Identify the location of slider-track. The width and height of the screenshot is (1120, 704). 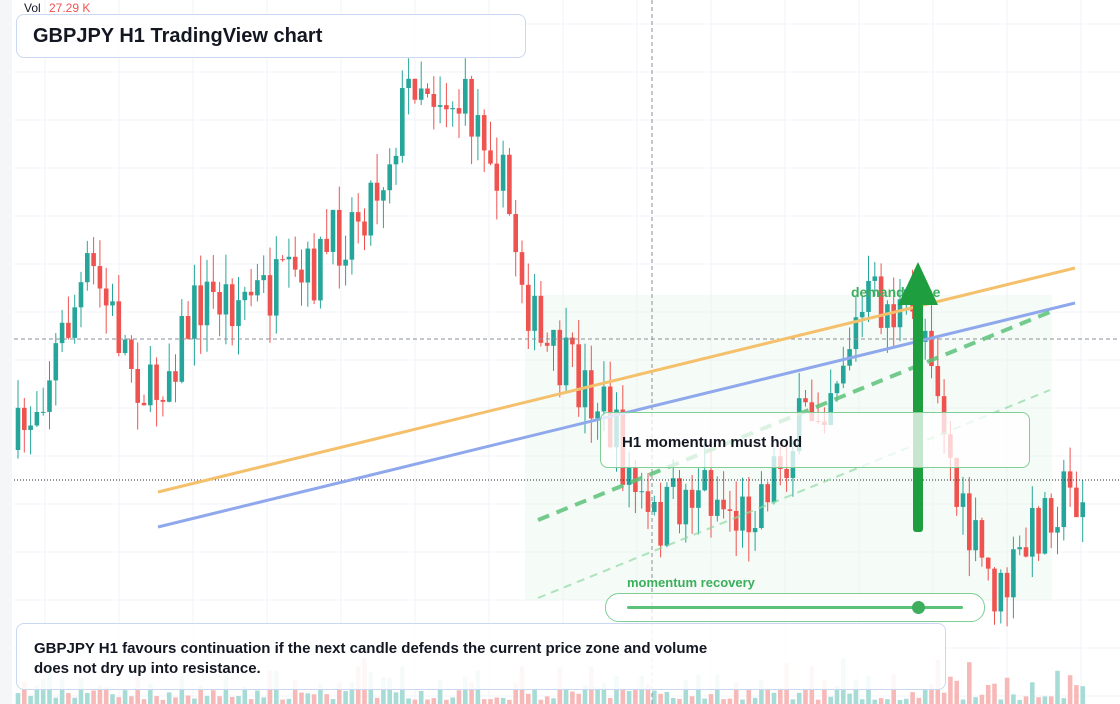
(795, 607).